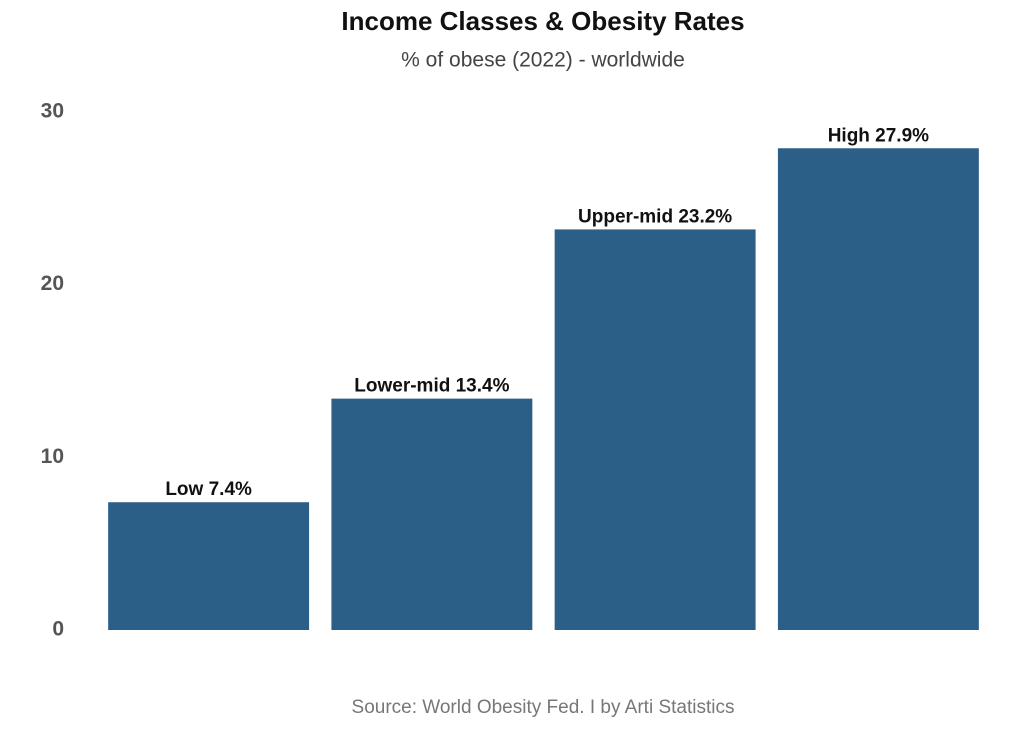 The image size is (1024, 731). I want to click on chart-subtitle: % of obese (2022) - worldwide, so click(543, 60).